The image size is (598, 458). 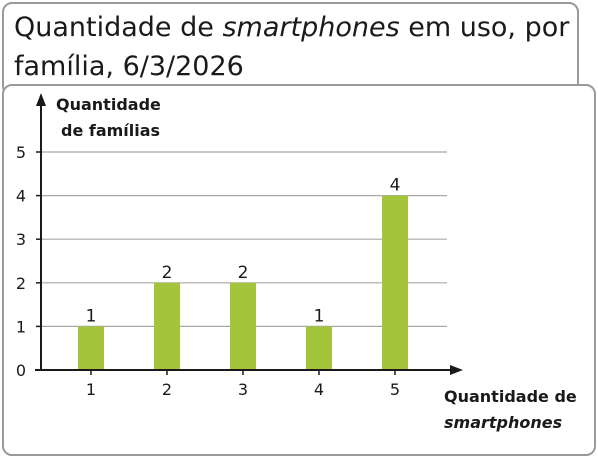 I want to click on y-tick-label: 1, so click(x=21, y=326).